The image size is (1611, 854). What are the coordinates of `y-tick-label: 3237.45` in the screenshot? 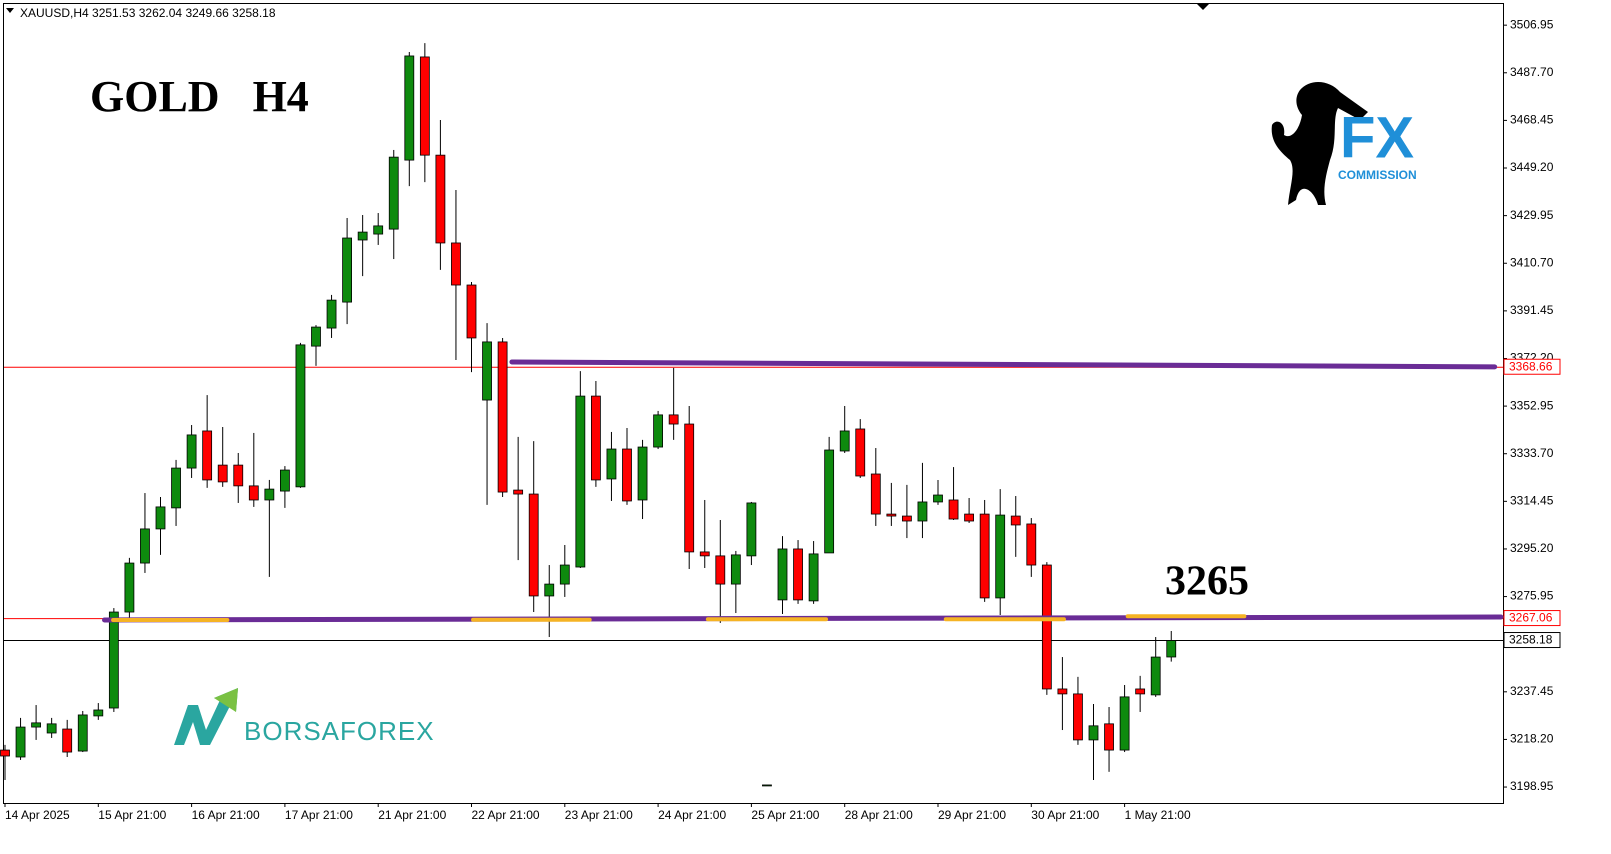 It's located at (1532, 691).